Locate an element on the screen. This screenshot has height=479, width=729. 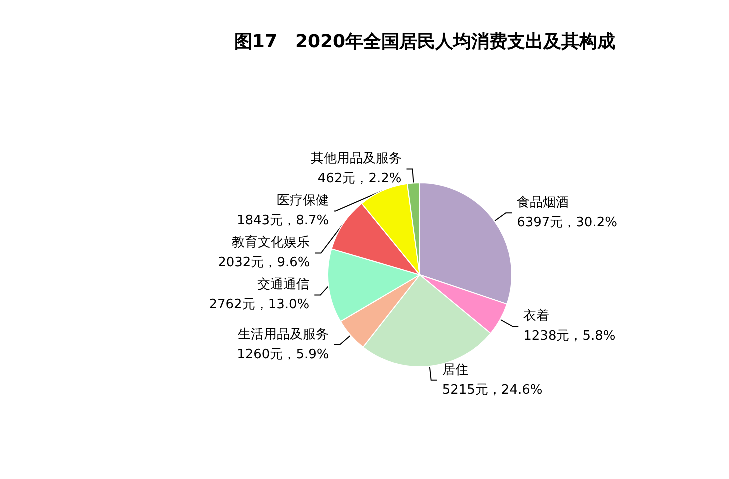
slice-label: 食品烟酒 is located at coordinates (543, 203).